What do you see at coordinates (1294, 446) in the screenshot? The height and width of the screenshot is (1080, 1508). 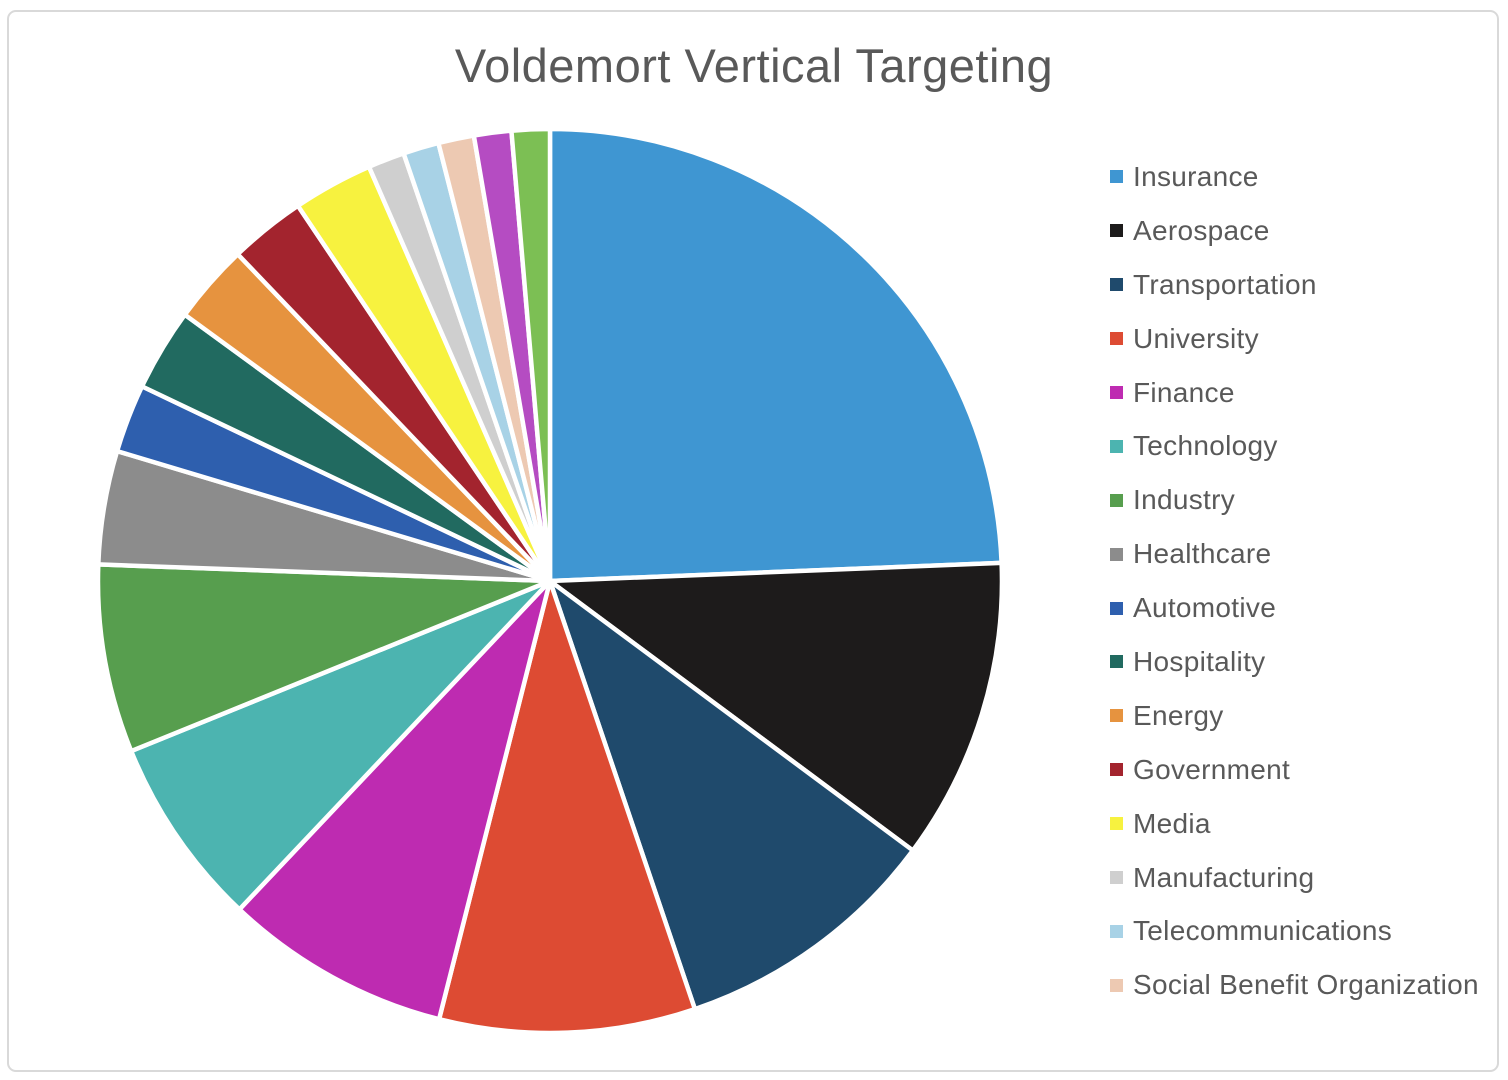 I see `legend-item-technology: Technology` at bounding box center [1294, 446].